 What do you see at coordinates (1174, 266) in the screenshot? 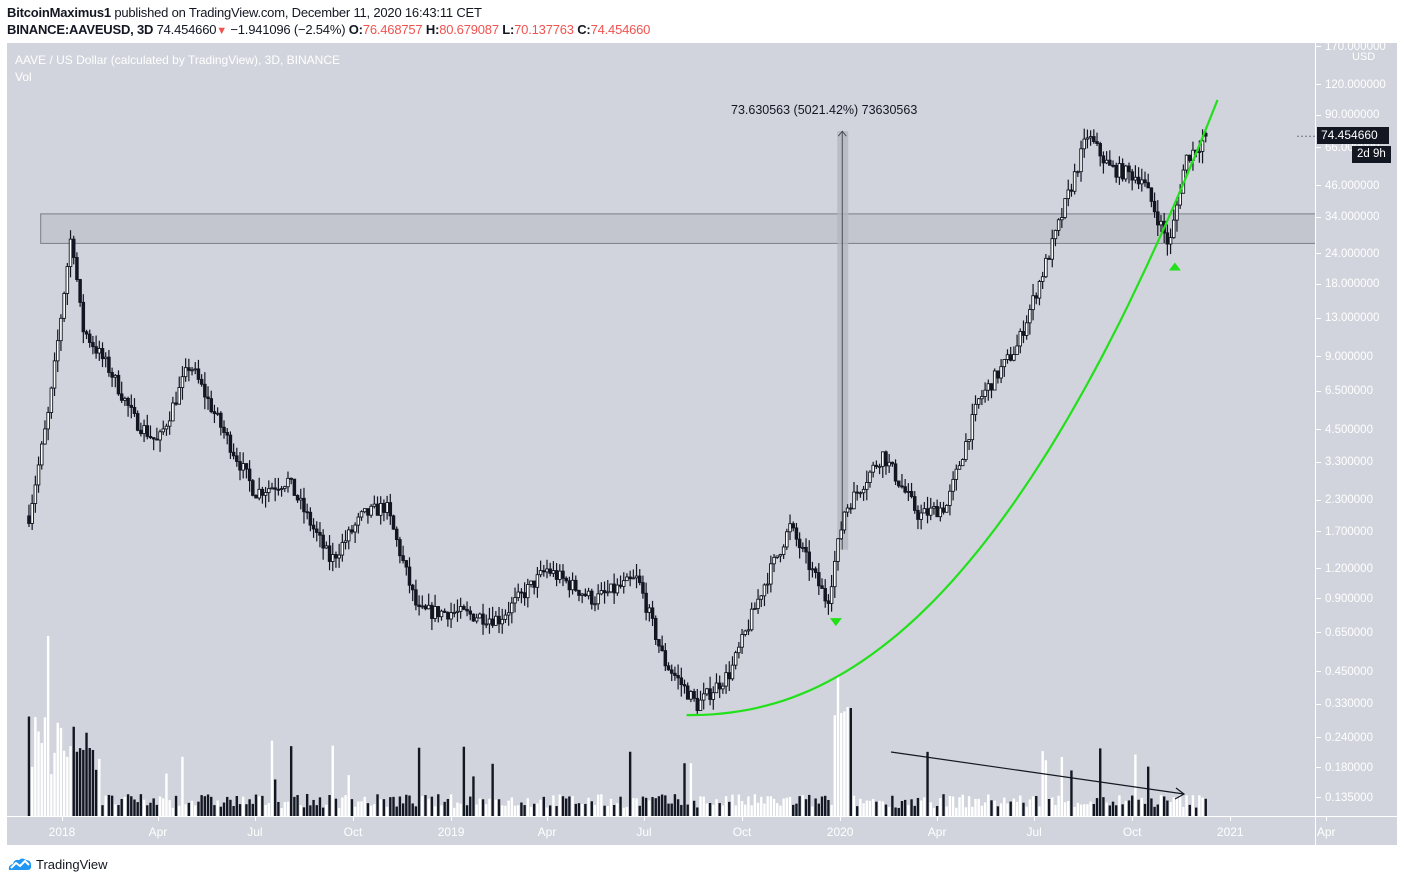
I see `up-triangle-marker-icon` at bounding box center [1174, 266].